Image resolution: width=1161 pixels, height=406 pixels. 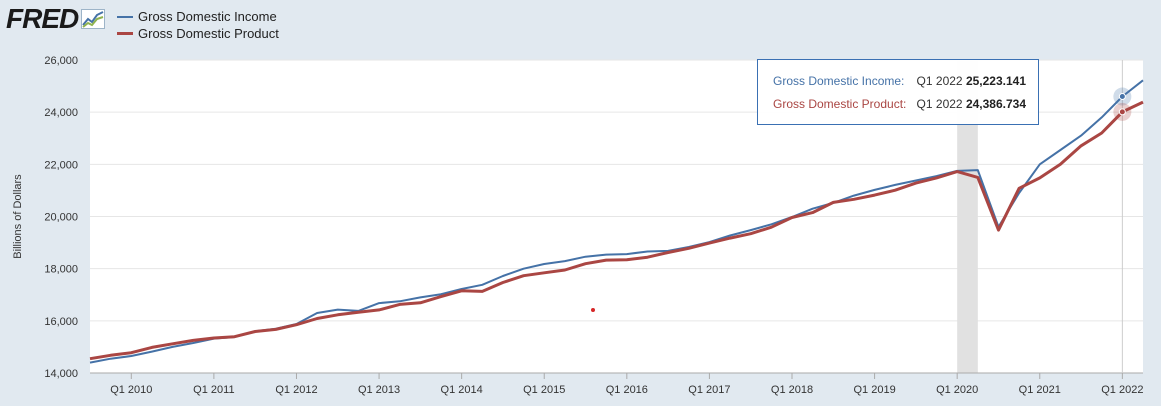 I want to click on tooltip-label-gdp: Gross Domestic Product:, so click(x=840, y=104).